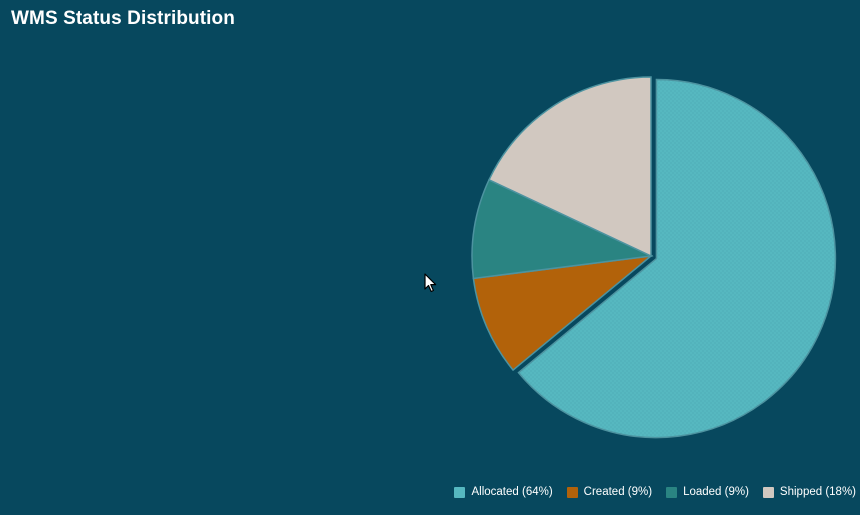  Describe the element at coordinates (430, 283) in the screenshot. I see `mouse-cursor-icon` at that location.